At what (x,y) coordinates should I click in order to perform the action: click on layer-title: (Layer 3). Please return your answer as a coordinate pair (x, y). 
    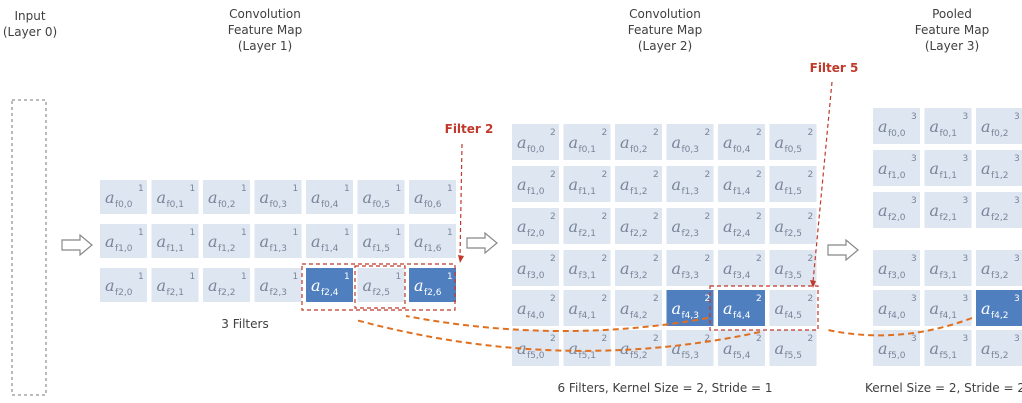
    Looking at the image, I should click on (952, 46).